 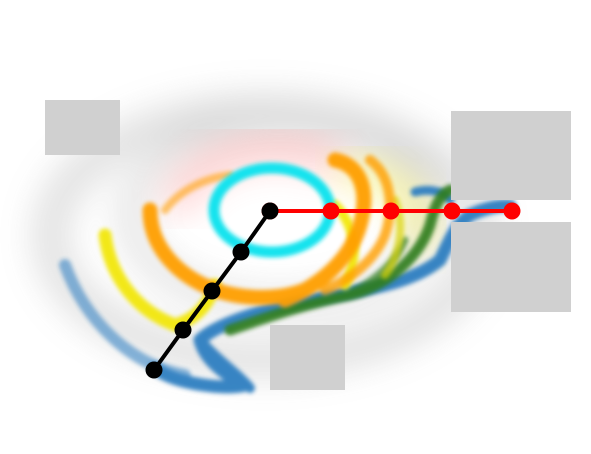 I want to click on placeholder-box-right-upper, so click(x=511, y=155).